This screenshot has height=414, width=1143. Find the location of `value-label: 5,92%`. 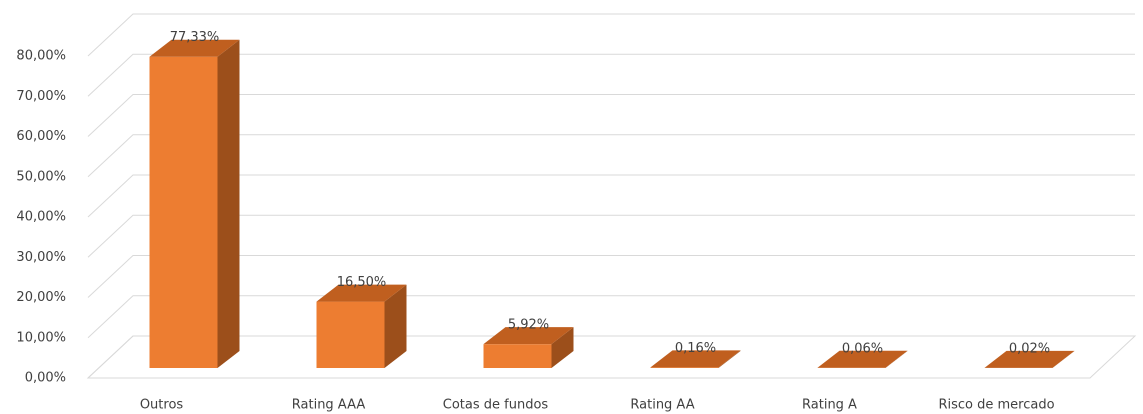

value-label: 5,92% is located at coordinates (528, 325).